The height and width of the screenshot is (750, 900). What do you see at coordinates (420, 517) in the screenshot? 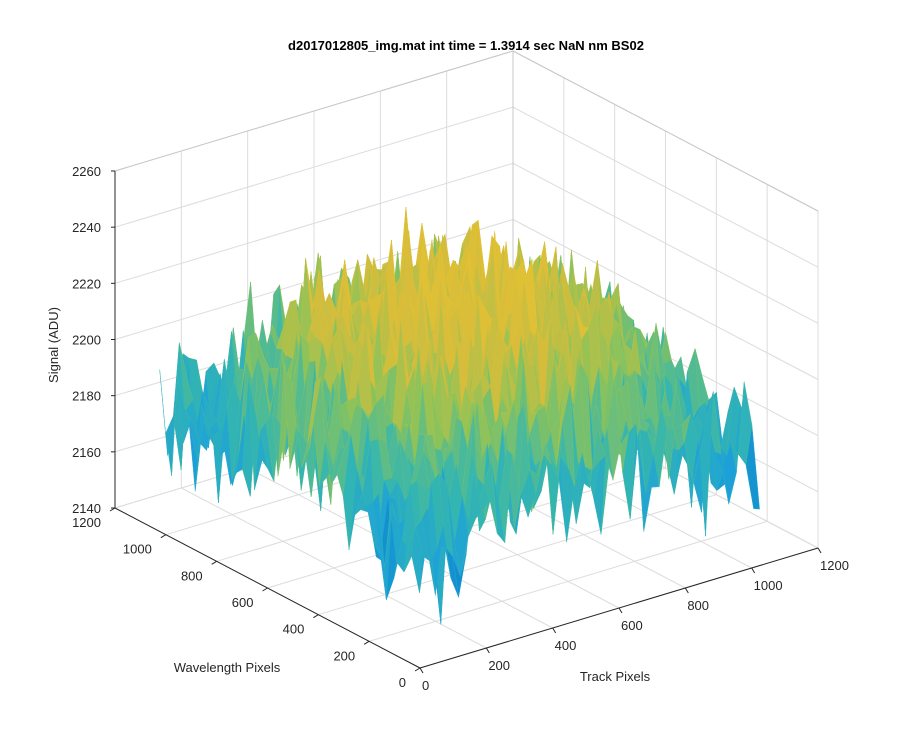
I see `surface-patch` at bounding box center [420, 517].